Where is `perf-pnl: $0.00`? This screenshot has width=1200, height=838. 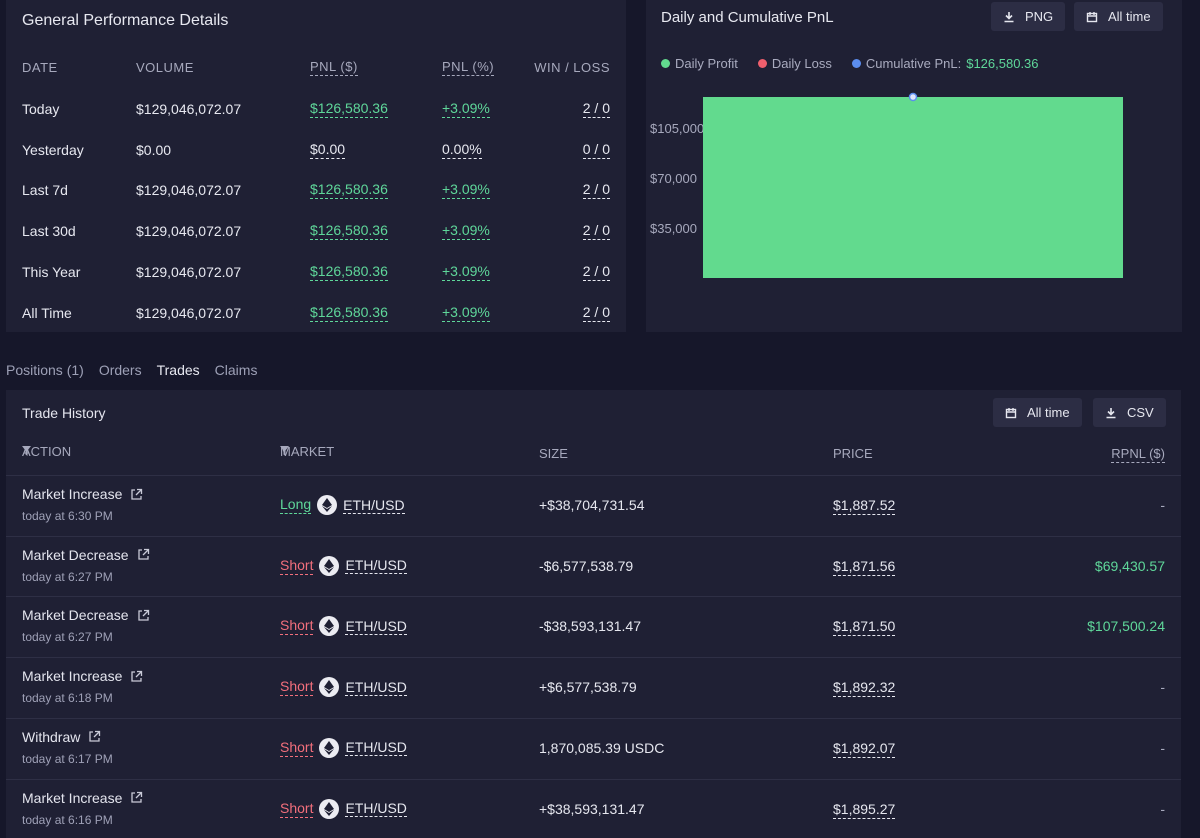
perf-pnl: $0.00 is located at coordinates (328, 149).